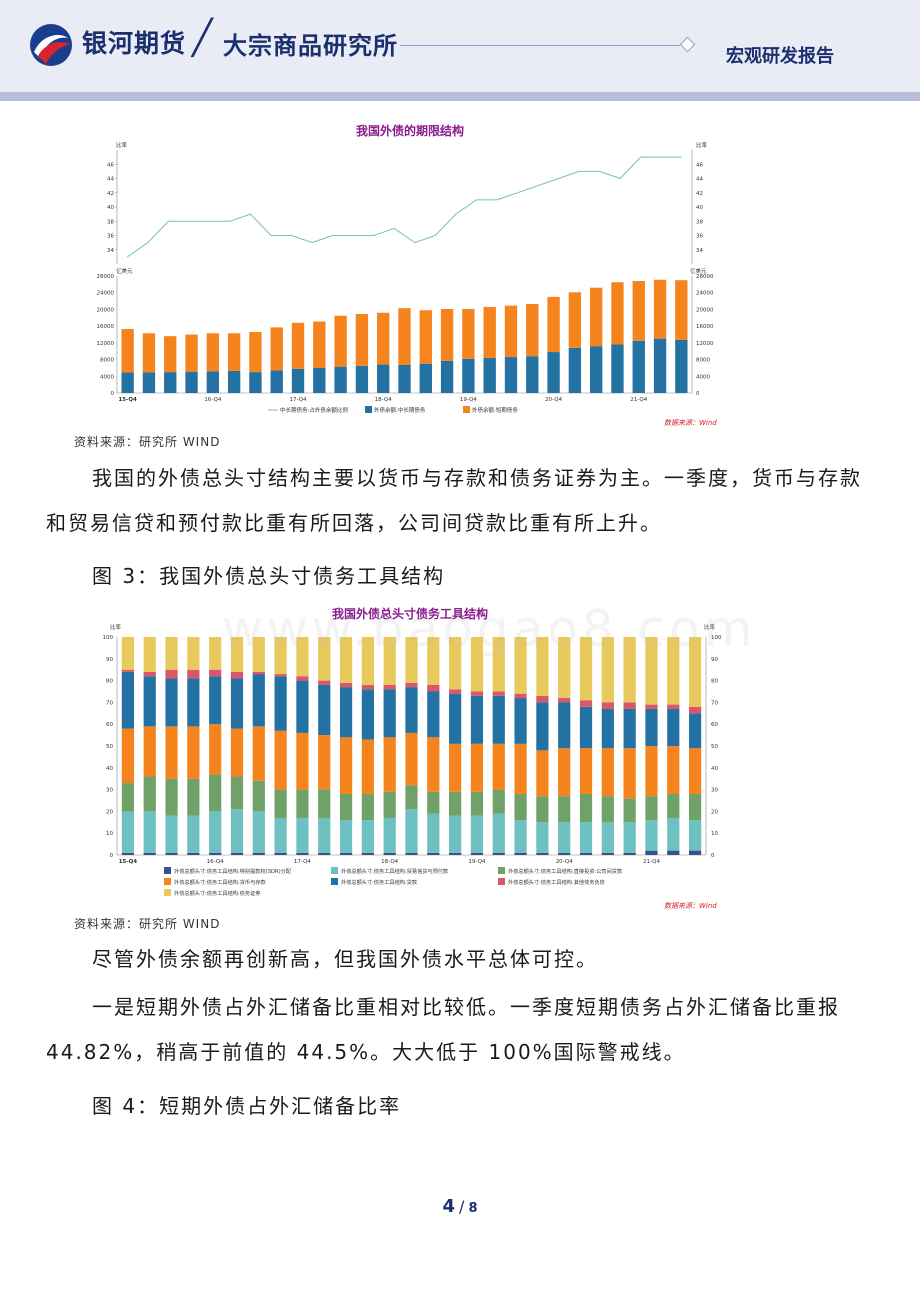 Image resolution: width=920 pixels, height=1302 pixels. I want to click on chart1-bottom-unit-left: 亿美元, so click(124, 271).